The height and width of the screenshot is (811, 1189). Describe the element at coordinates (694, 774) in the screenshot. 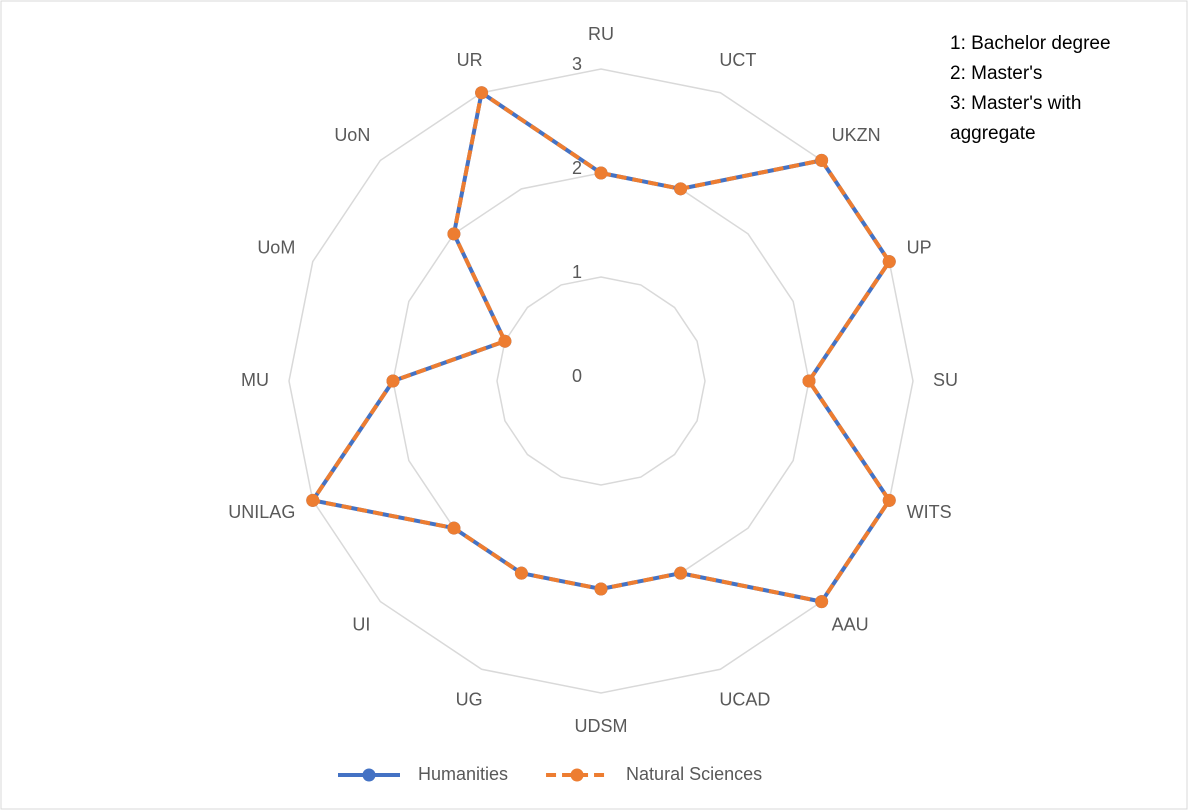

I see `legend-label: Natural Sciences` at that location.